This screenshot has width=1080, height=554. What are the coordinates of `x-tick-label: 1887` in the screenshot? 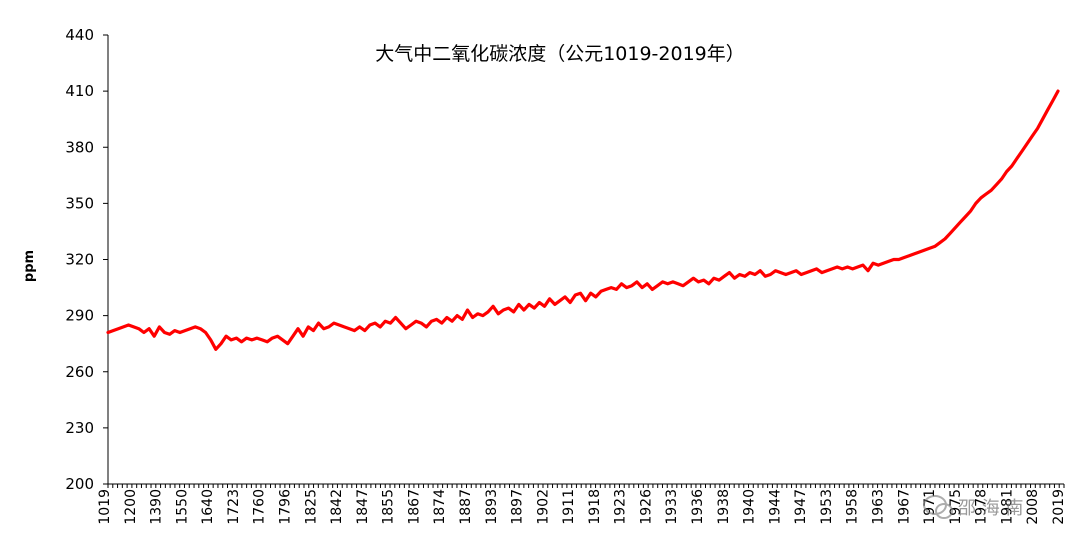 It's located at (466, 507).